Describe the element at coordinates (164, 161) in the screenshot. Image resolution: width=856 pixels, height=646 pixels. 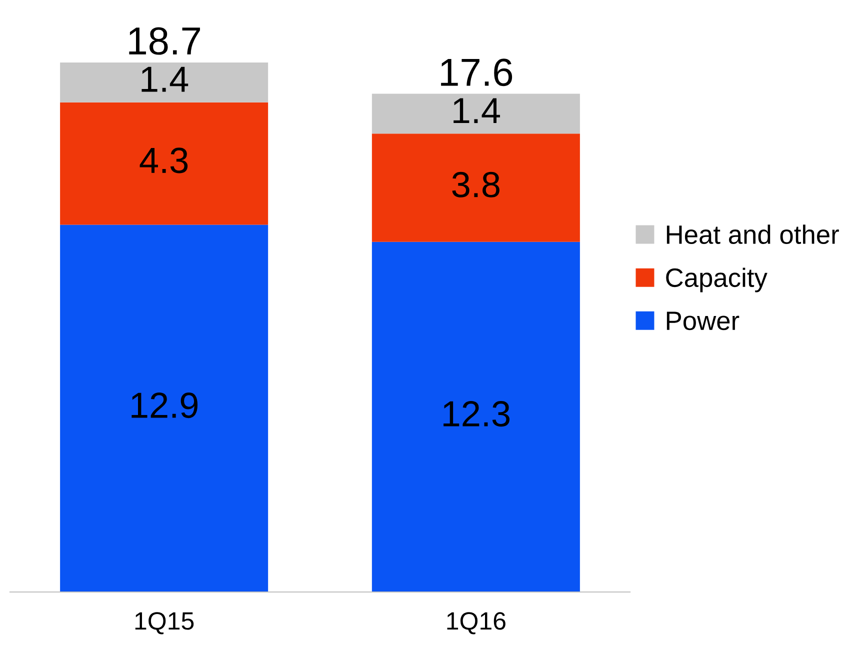
I see `data-label: 4.3` at that location.